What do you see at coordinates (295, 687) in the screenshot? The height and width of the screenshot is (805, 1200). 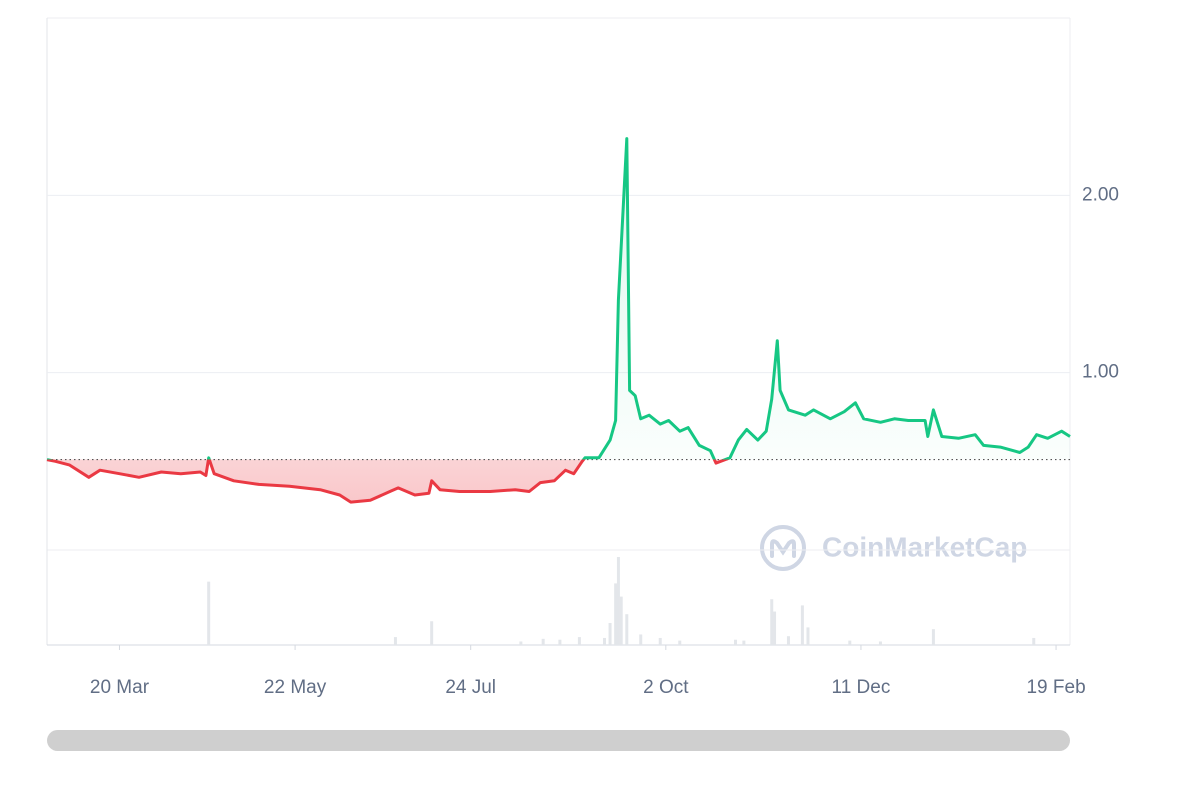 I see `x-tick-label: 22 May` at bounding box center [295, 687].